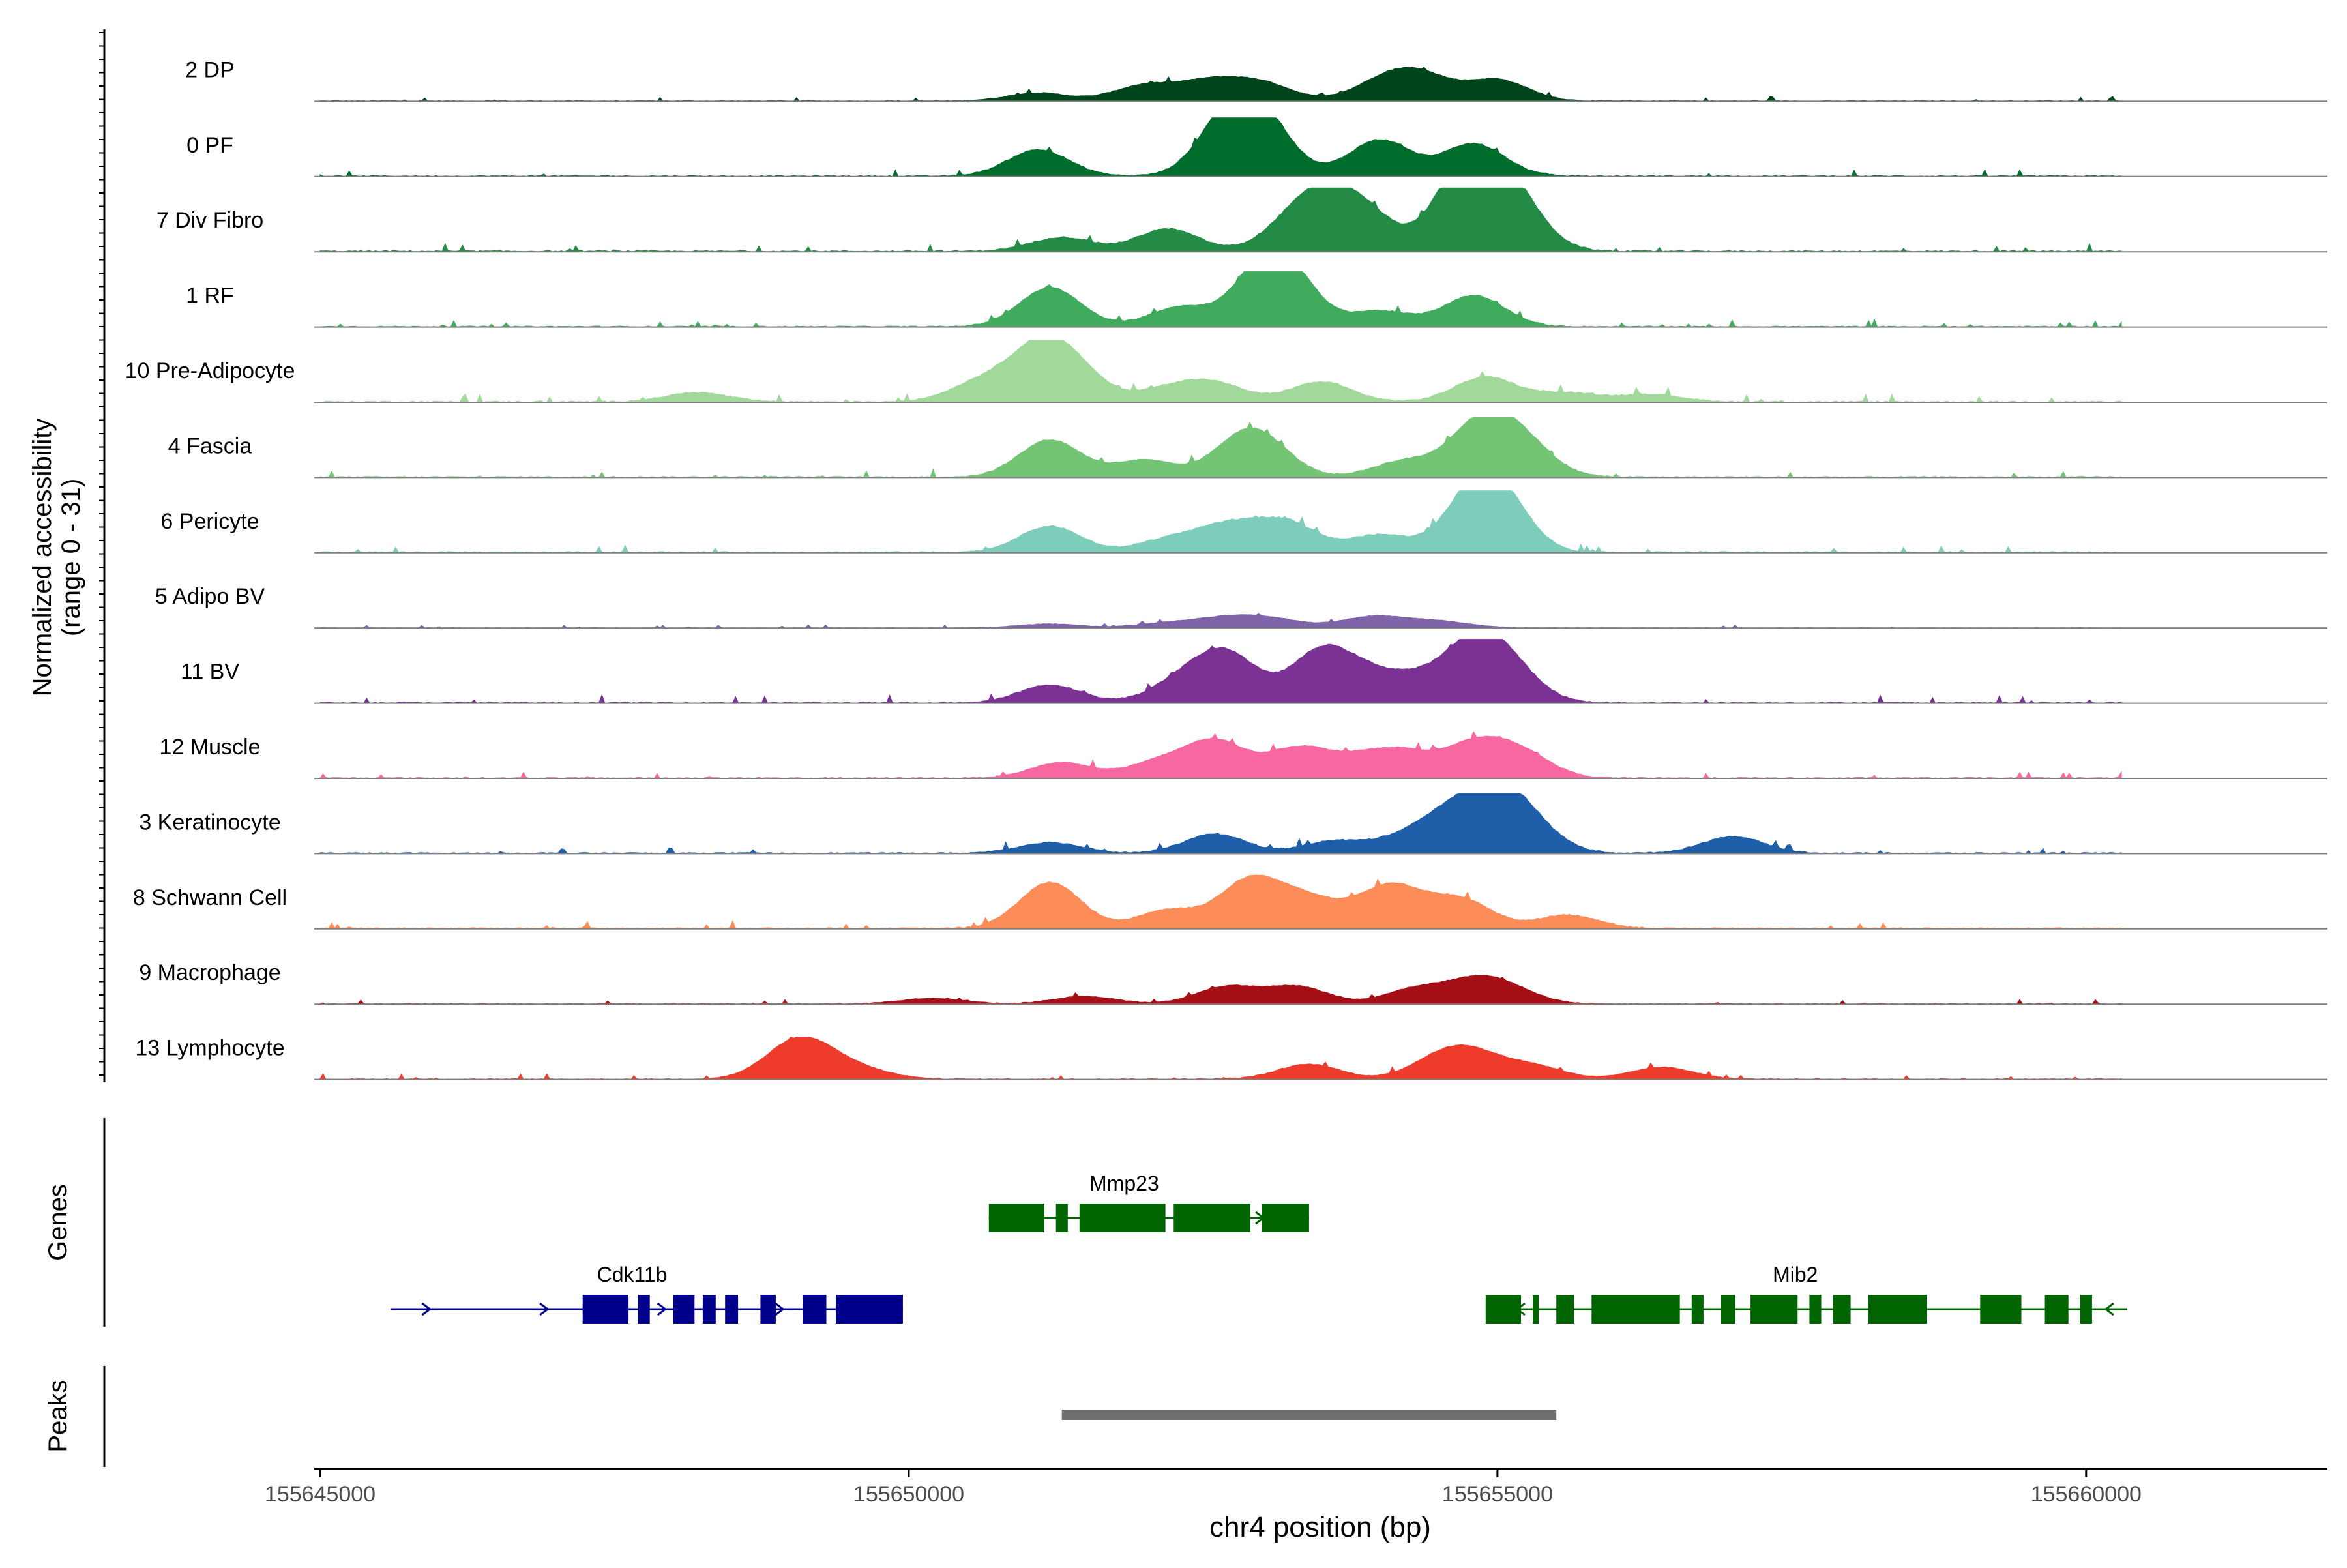 Image resolution: width=2347 pixels, height=1568 pixels. Describe the element at coordinates (42, 558) in the screenshot. I see `y-axis-label-line1: Normalized accessibility` at that location.